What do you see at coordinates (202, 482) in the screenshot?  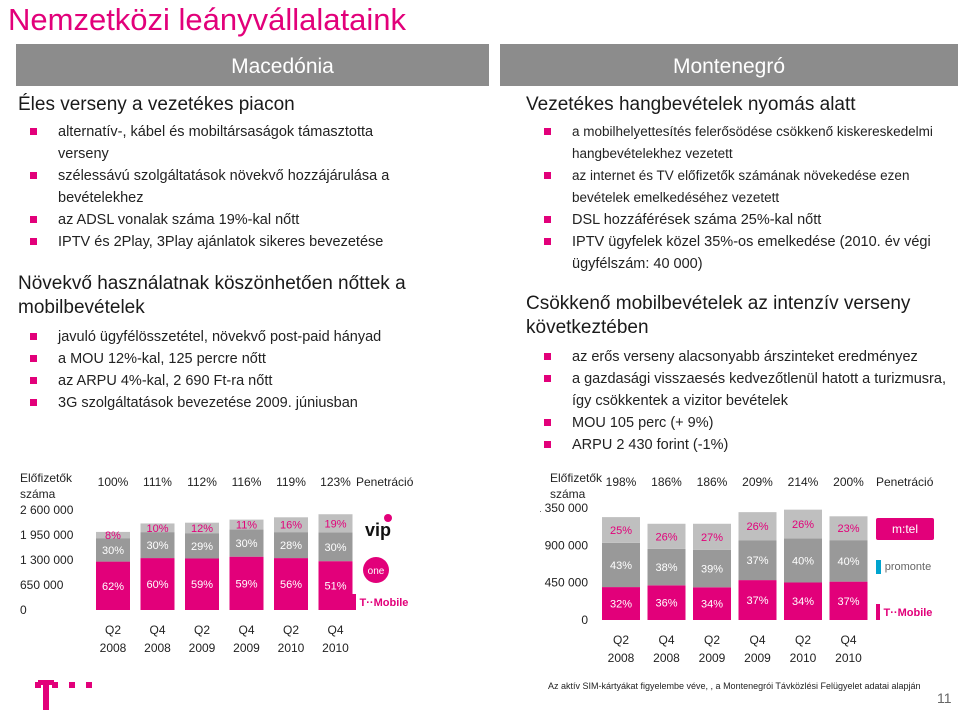 I see `penetration-label: 112%` at bounding box center [202, 482].